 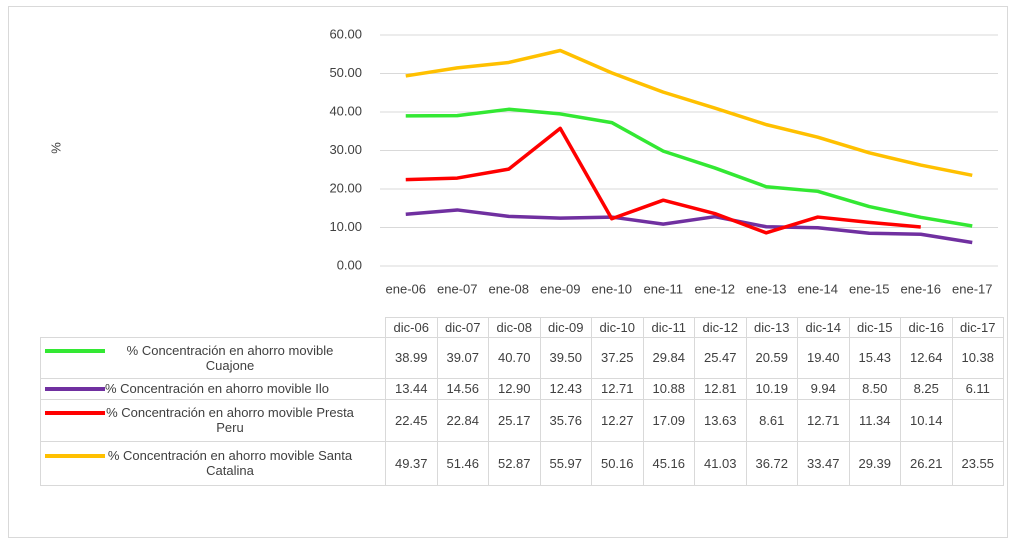 I want to click on value-label: 17.09, so click(x=669, y=420).